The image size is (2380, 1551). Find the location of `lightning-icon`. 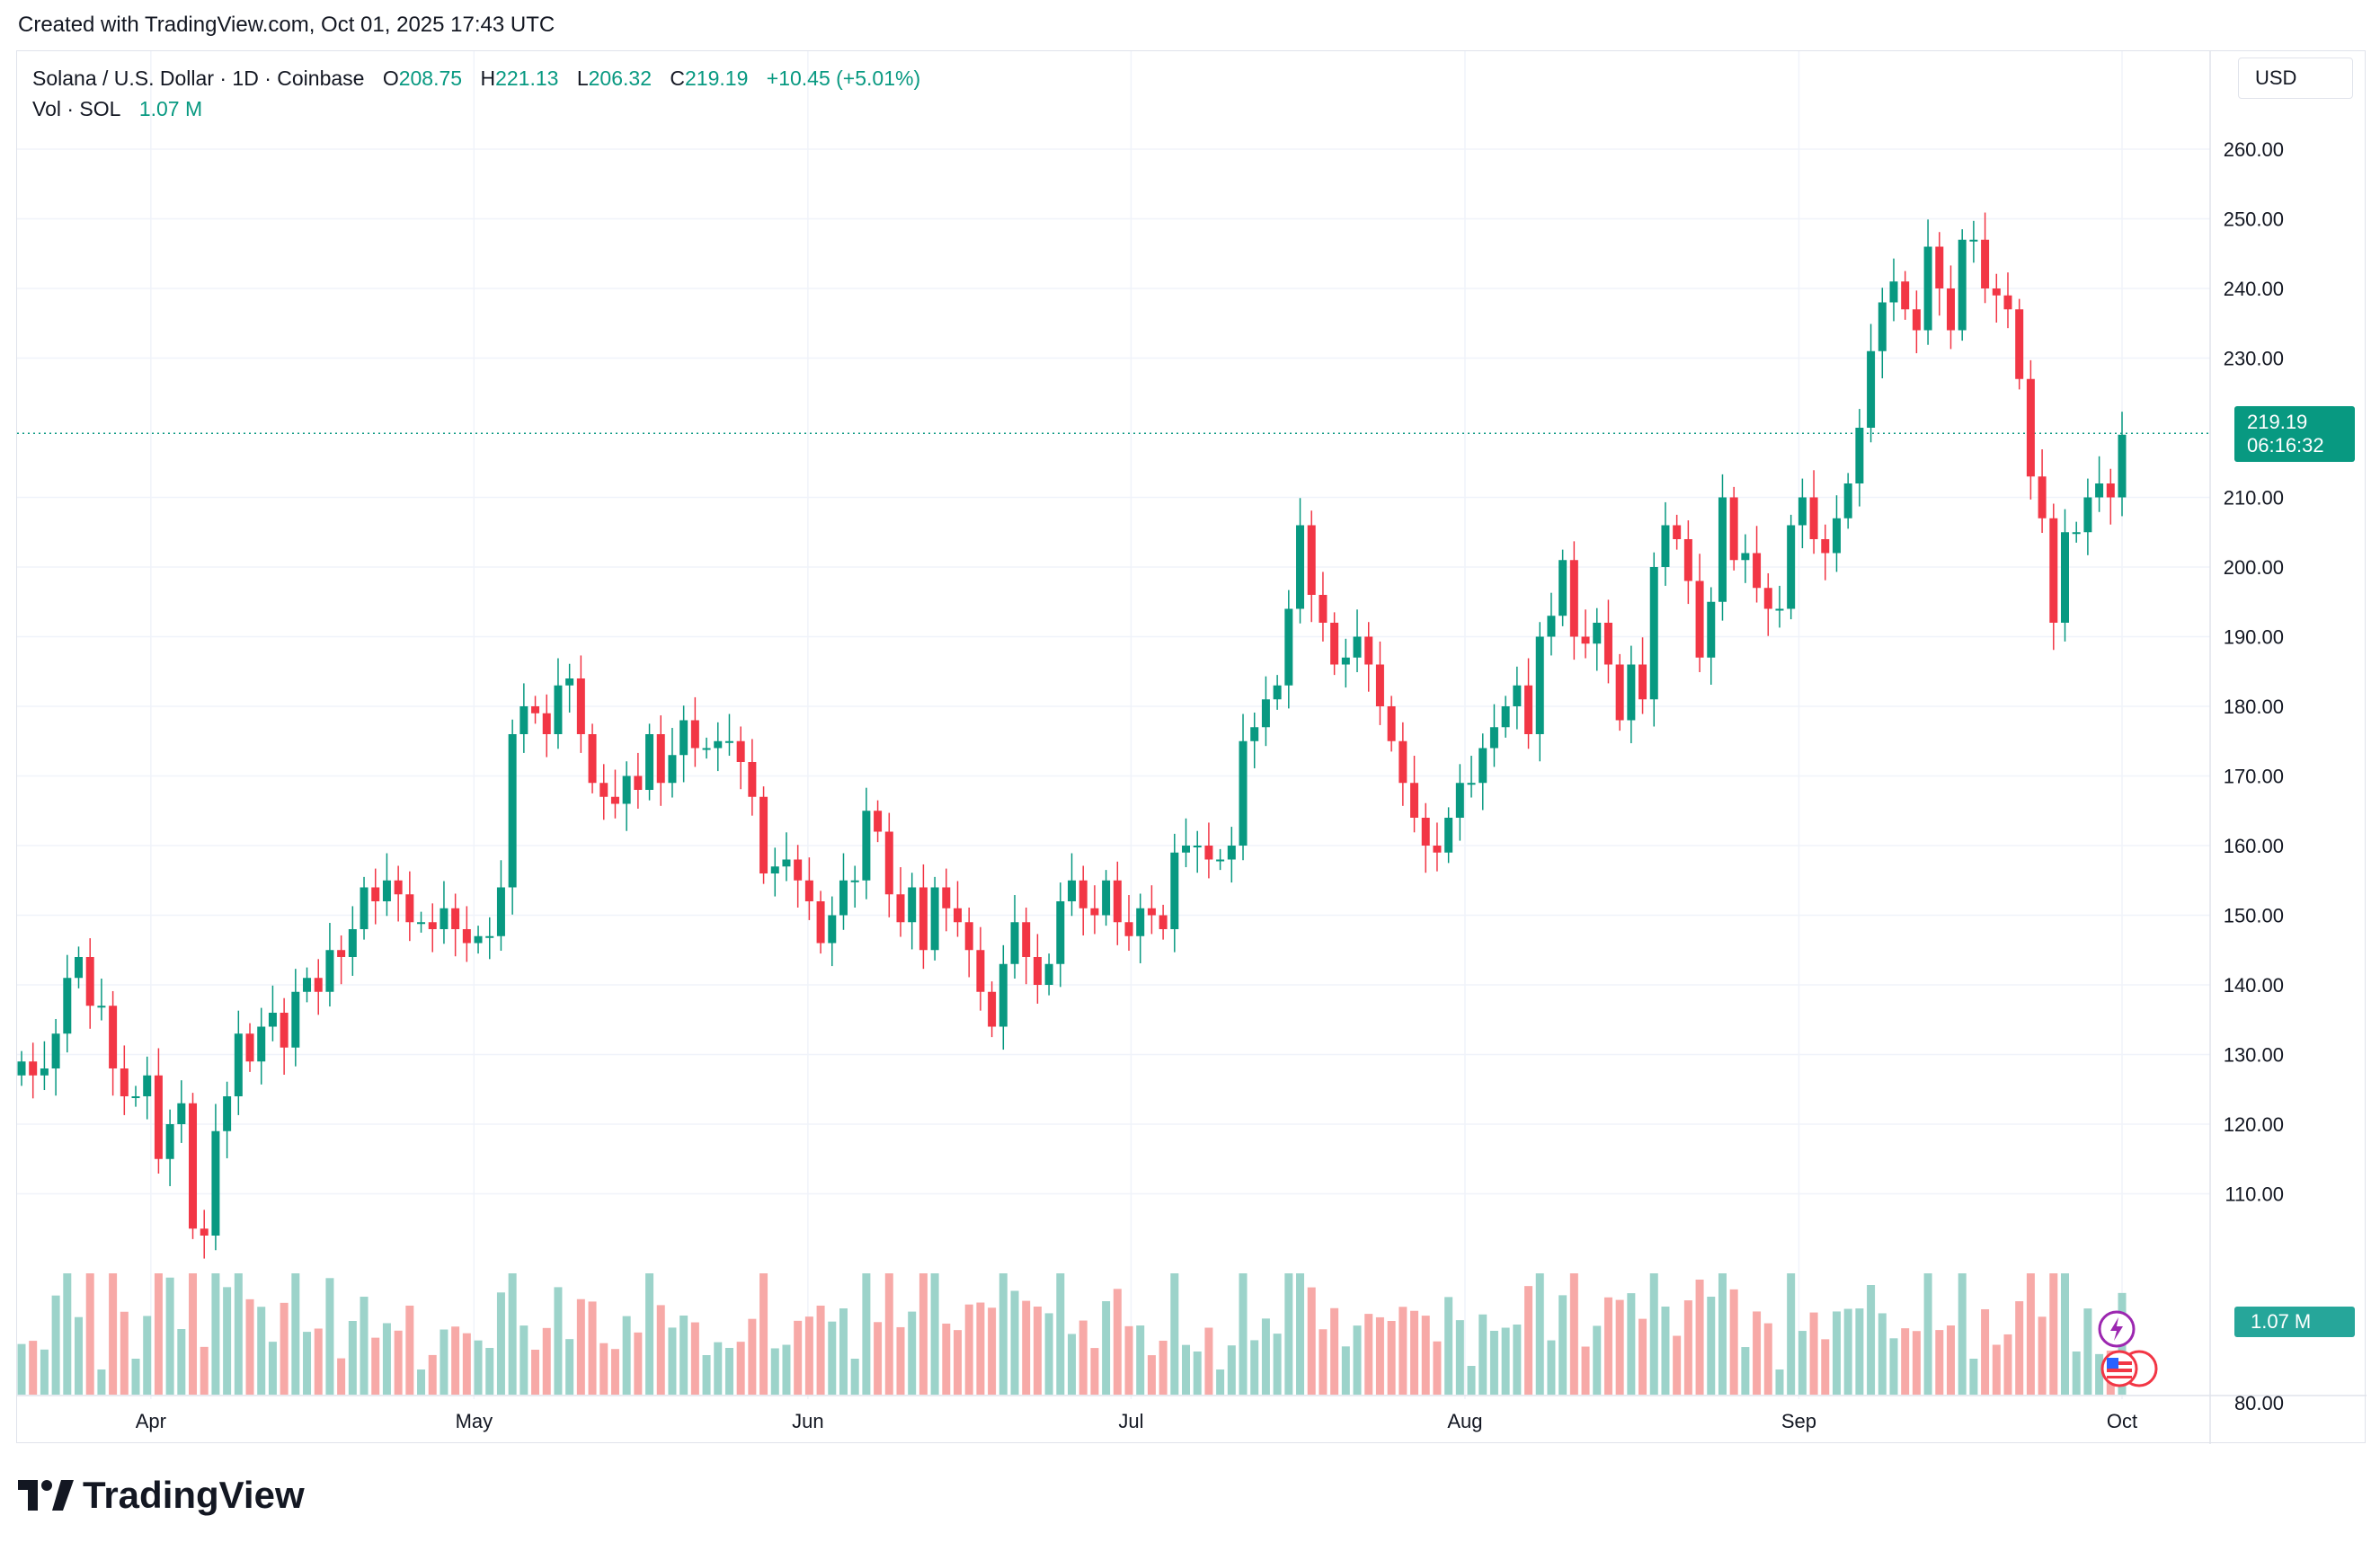

lightning-icon is located at coordinates (2116, 1329).